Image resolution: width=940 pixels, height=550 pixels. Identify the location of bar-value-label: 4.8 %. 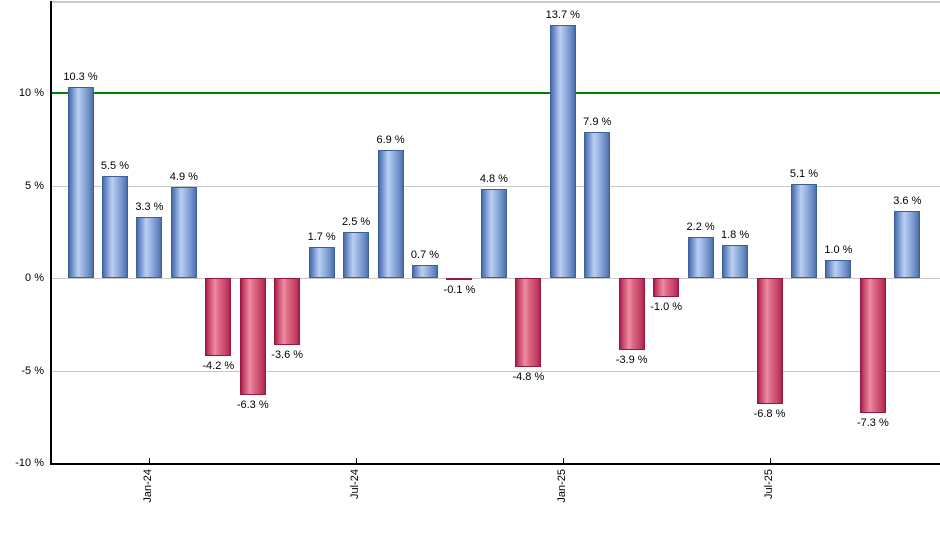
(493, 179).